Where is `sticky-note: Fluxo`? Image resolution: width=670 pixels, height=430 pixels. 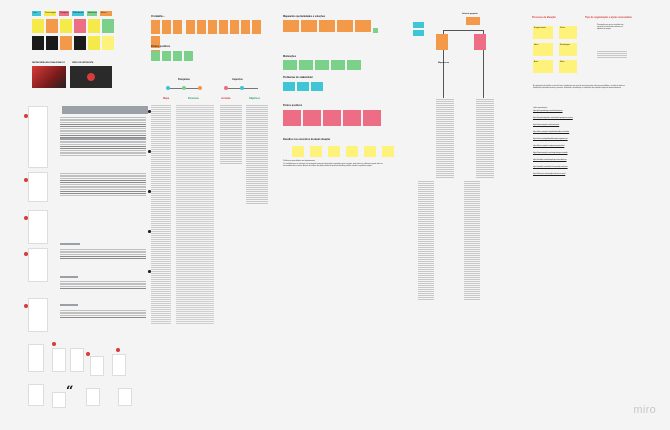 sticky-note: Fluxo is located at coordinates (568, 32).